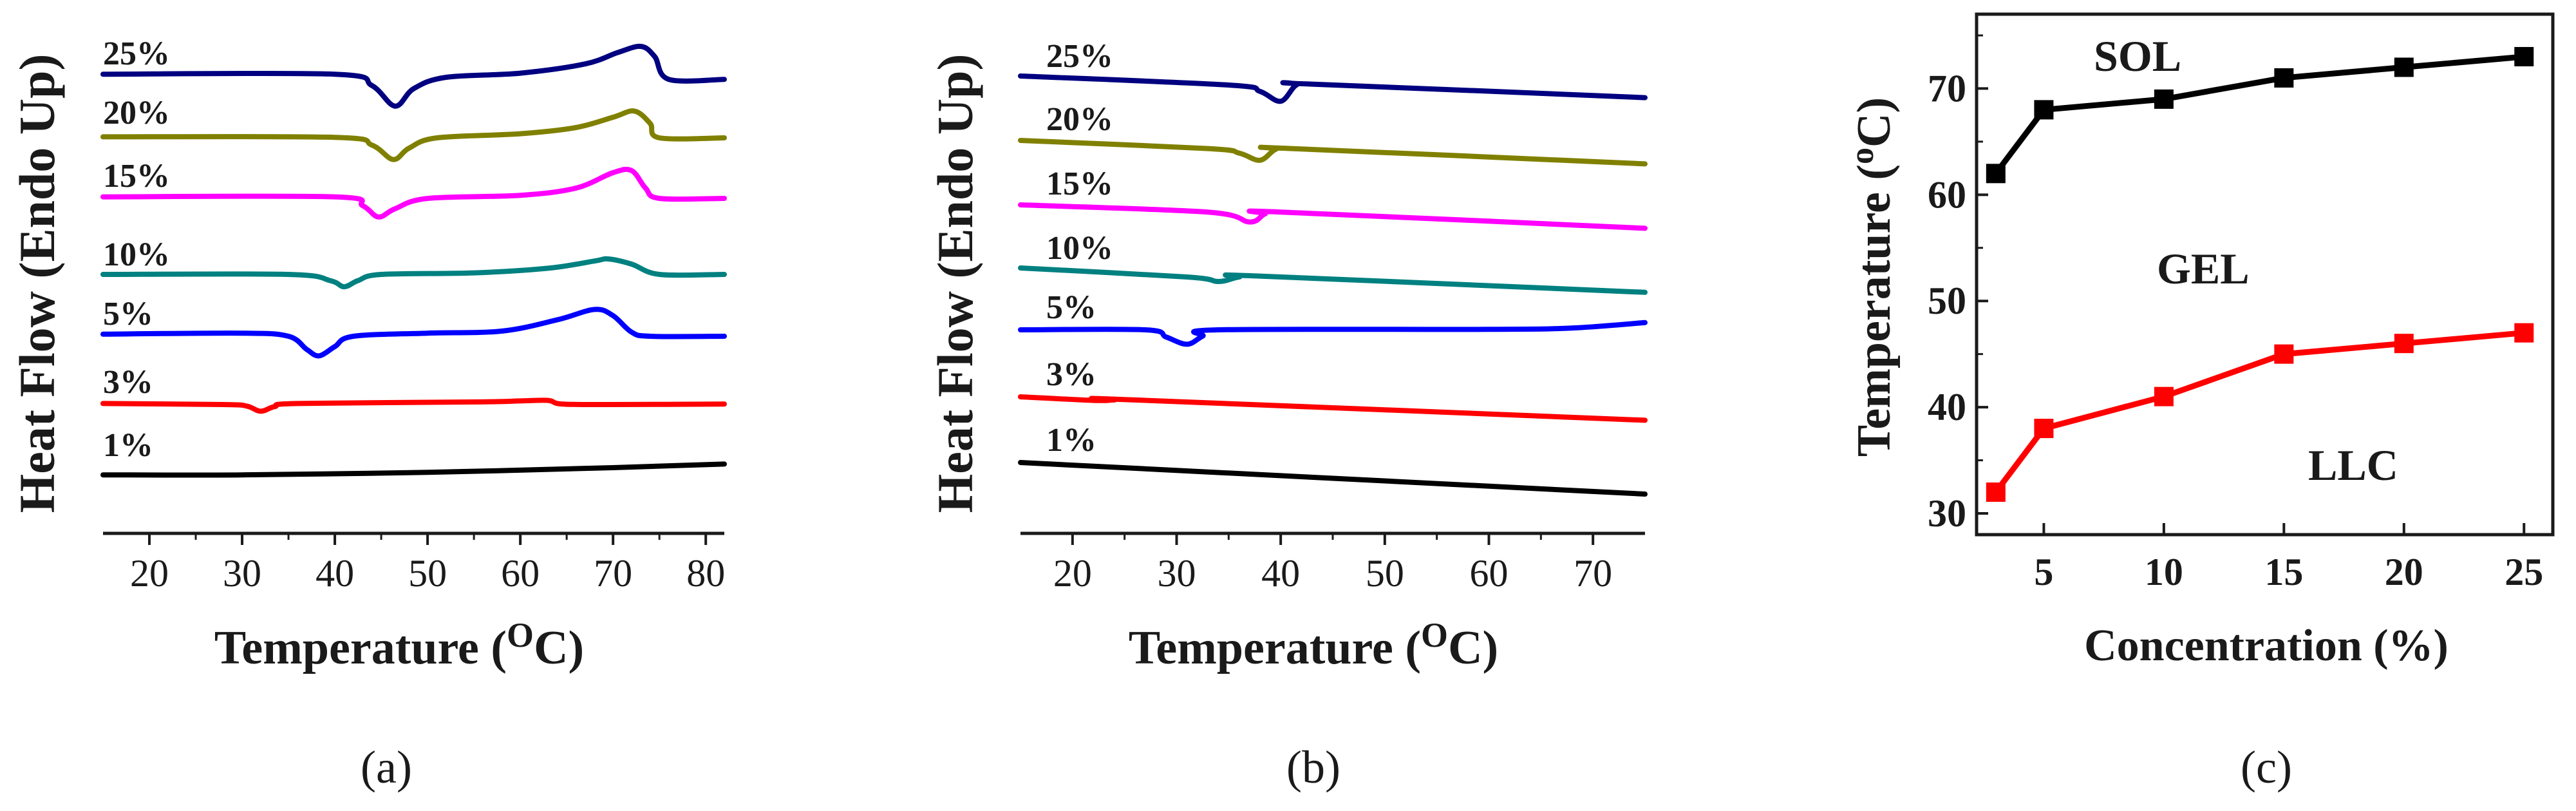  Describe the element at coordinates (1332, 564) in the screenshot. I see `panel-b-x-ticks: 20 30 40 50 60 70` at that location.